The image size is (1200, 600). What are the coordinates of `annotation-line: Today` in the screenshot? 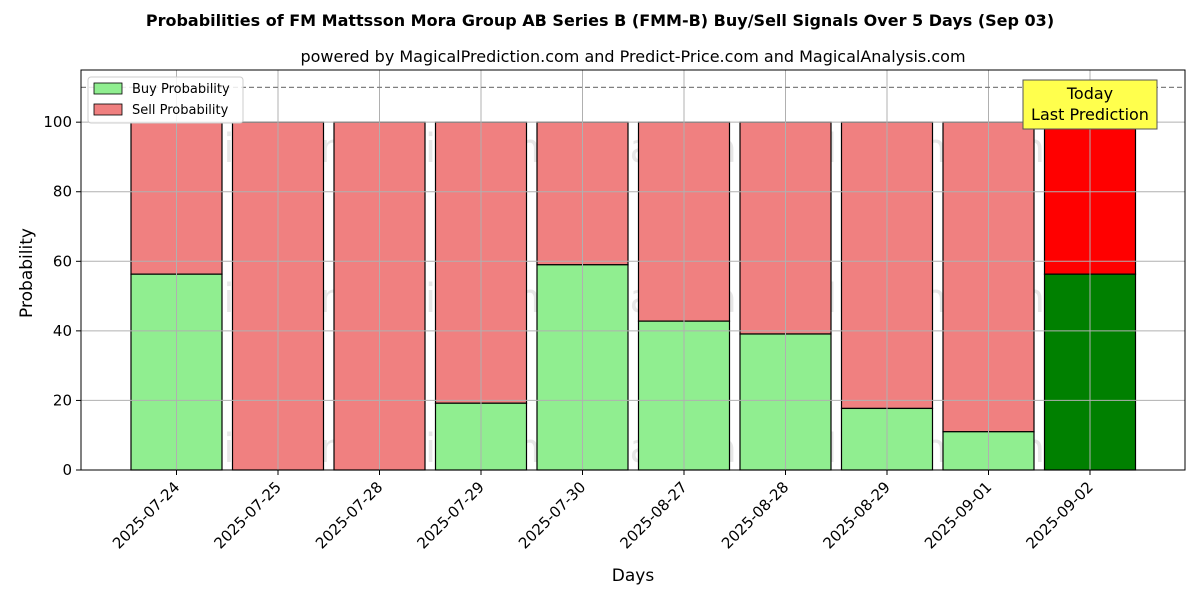 It's located at (1089, 93).